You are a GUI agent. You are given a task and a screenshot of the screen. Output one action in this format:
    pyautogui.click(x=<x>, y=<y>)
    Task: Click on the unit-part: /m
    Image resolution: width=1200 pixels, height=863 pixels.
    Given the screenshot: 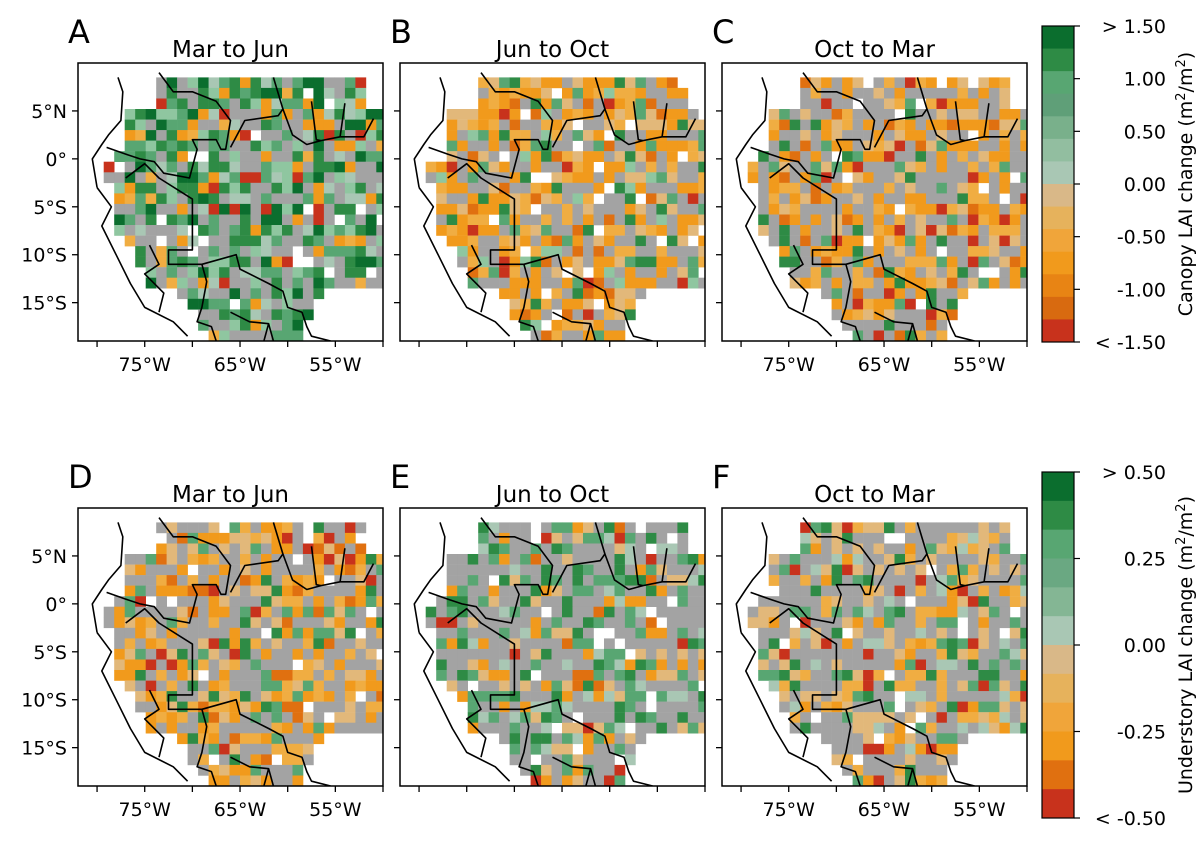 What is the action you would take?
    pyautogui.click(x=1186, y=80)
    